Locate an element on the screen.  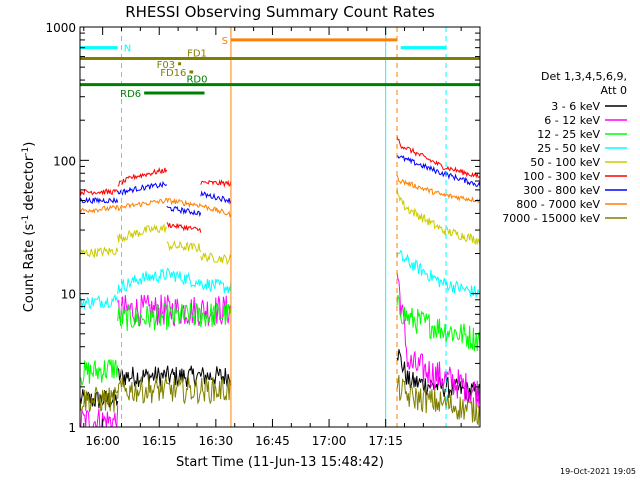
y-tick-label-2: 100 is located at coordinates (64, 161).